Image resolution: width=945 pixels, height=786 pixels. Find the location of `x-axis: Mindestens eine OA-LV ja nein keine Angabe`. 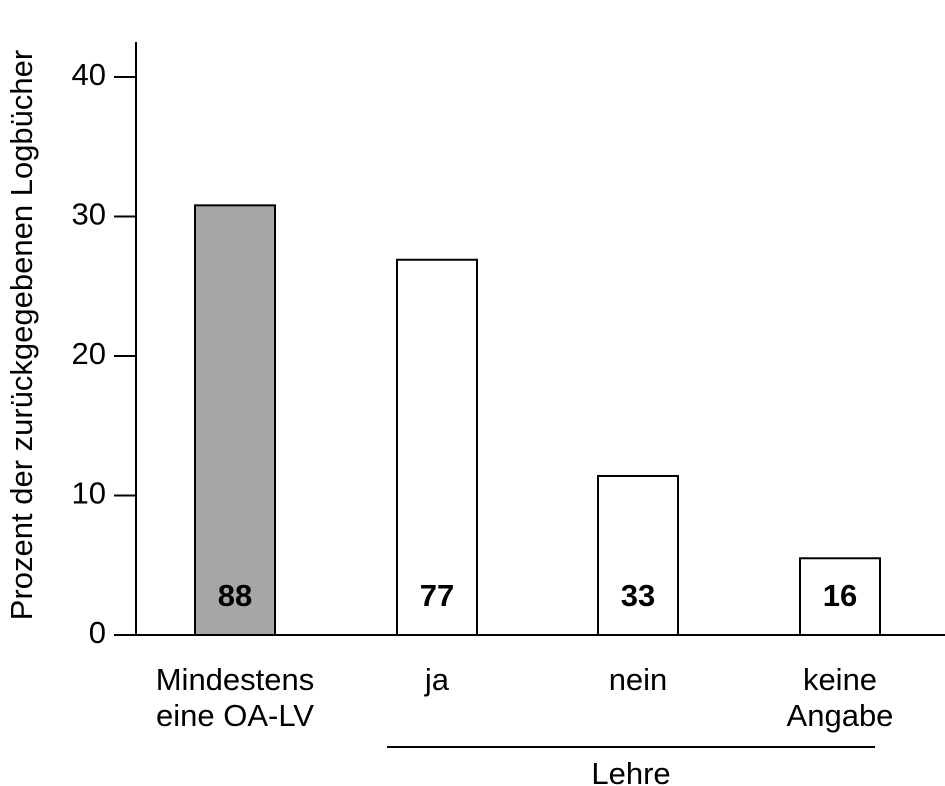

x-axis: Mindestens eine OA-LV ja nein keine Angabe is located at coordinates (540, 683).